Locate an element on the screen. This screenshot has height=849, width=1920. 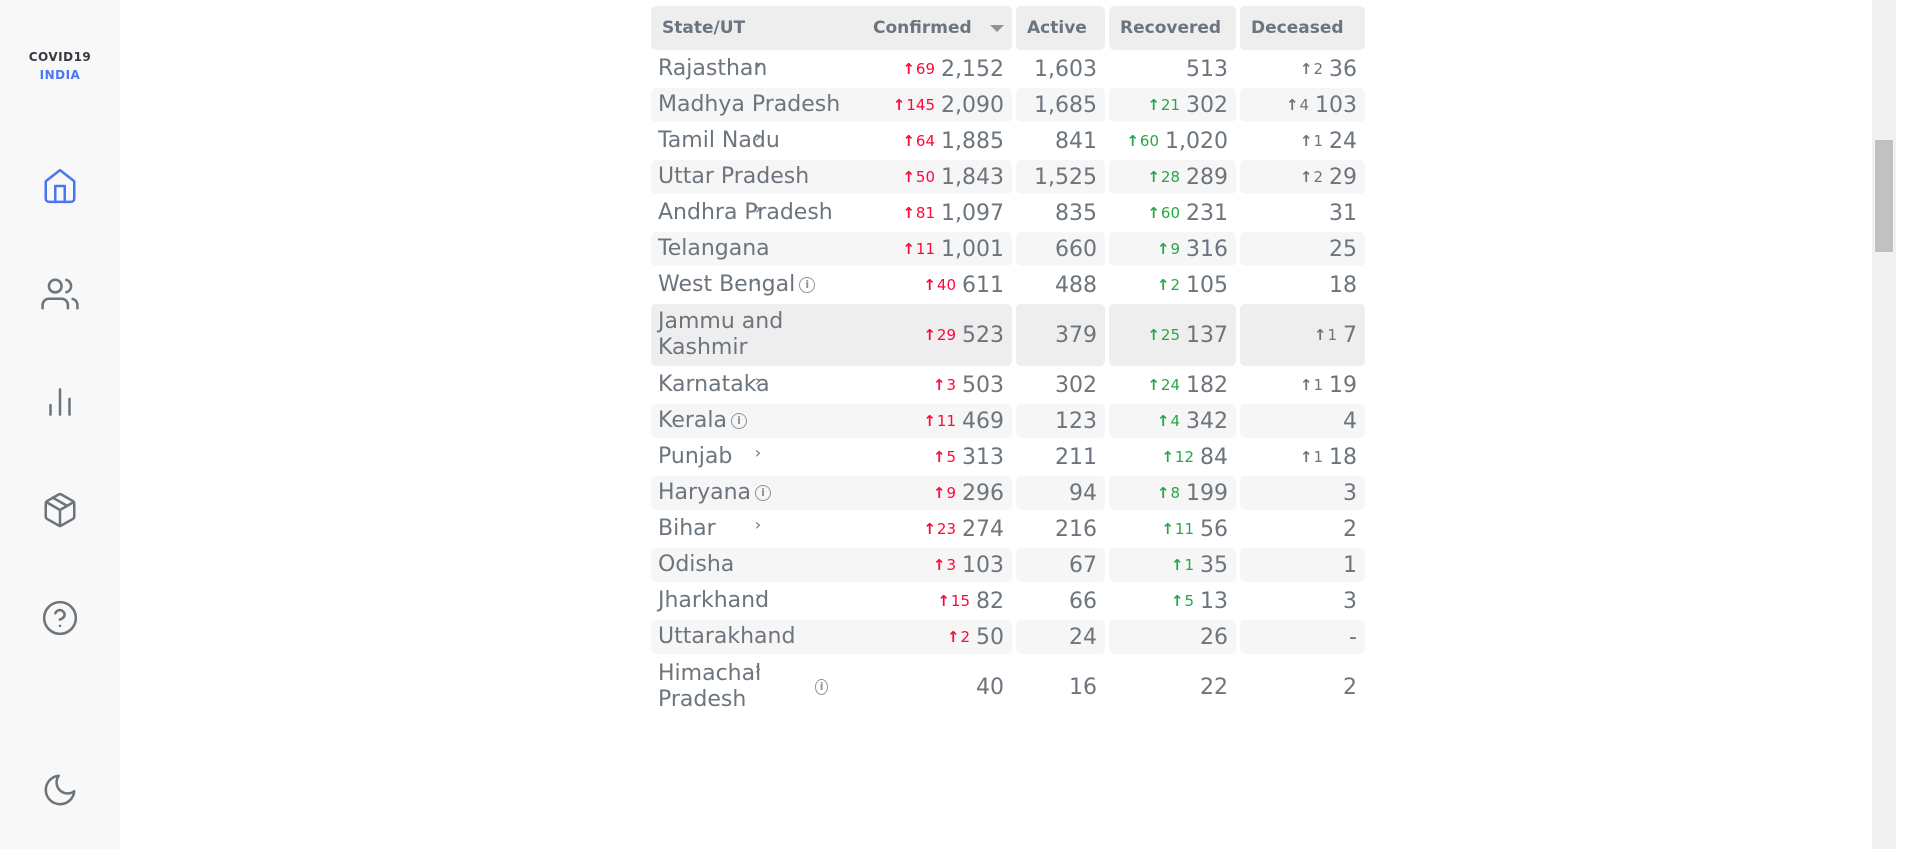
delta-recovered: ↑ 28 is located at coordinates (1163, 177).